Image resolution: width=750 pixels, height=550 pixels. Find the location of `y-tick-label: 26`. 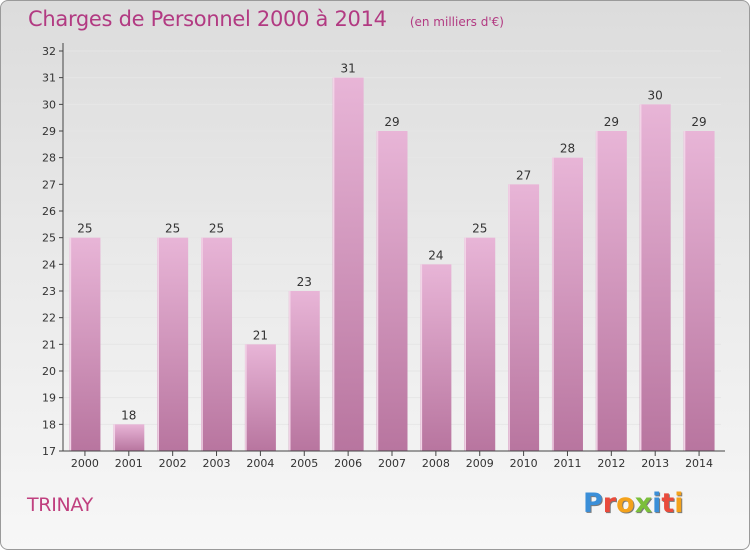

y-tick-label: 26 is located at coordinates (49, 211).